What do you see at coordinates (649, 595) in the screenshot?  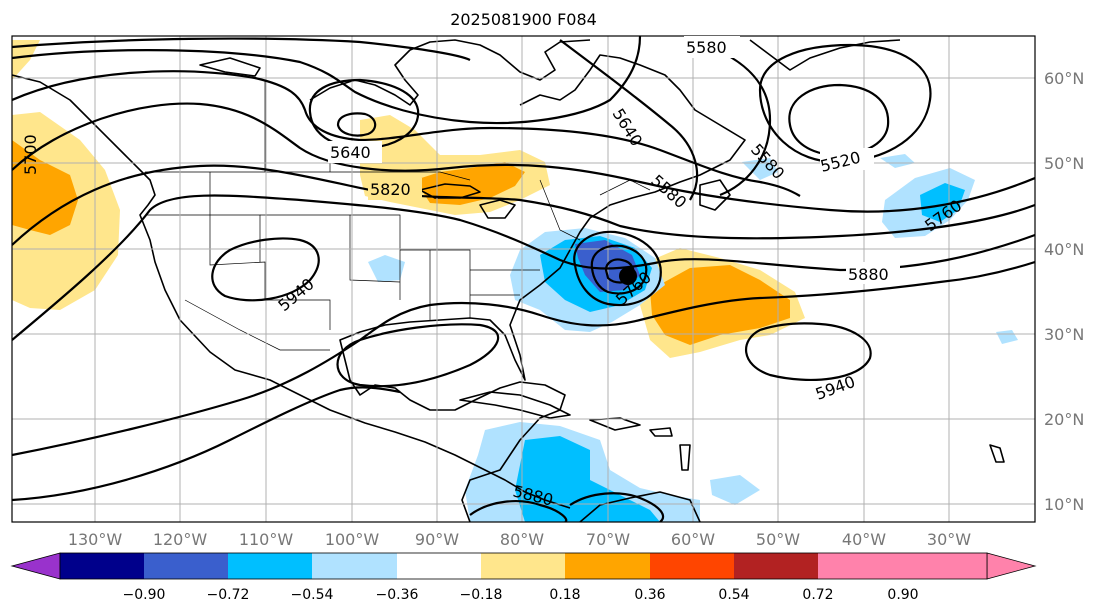 I see `colorbar-tick-label: 0.36` at bounding box center [649, 595].